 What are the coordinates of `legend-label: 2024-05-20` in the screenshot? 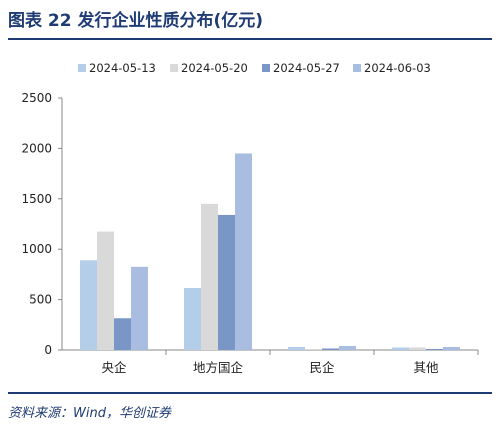 It's located at (214, 68).